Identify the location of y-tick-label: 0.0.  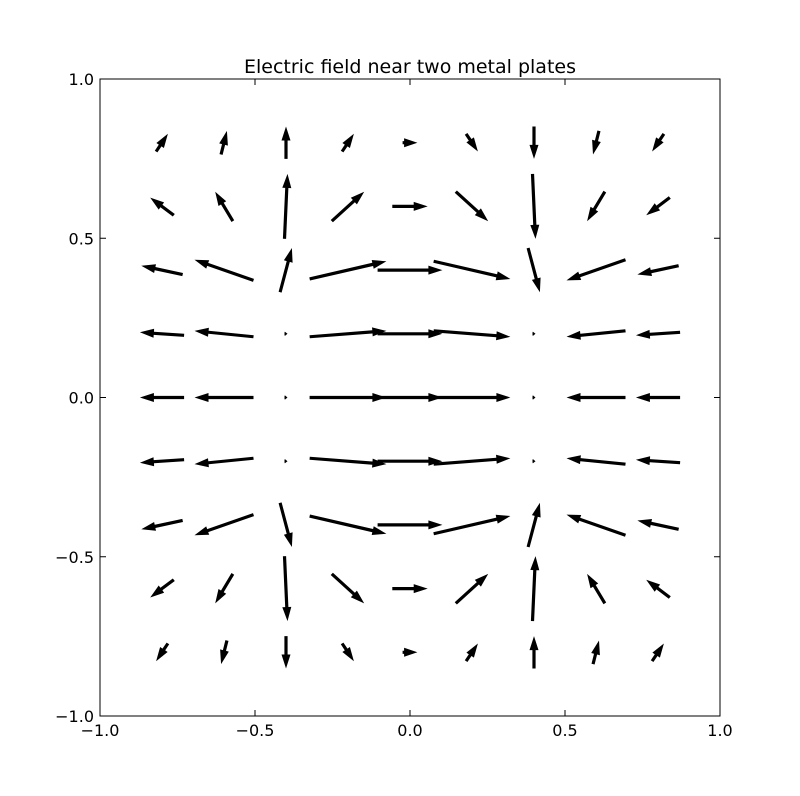
(81, 398).